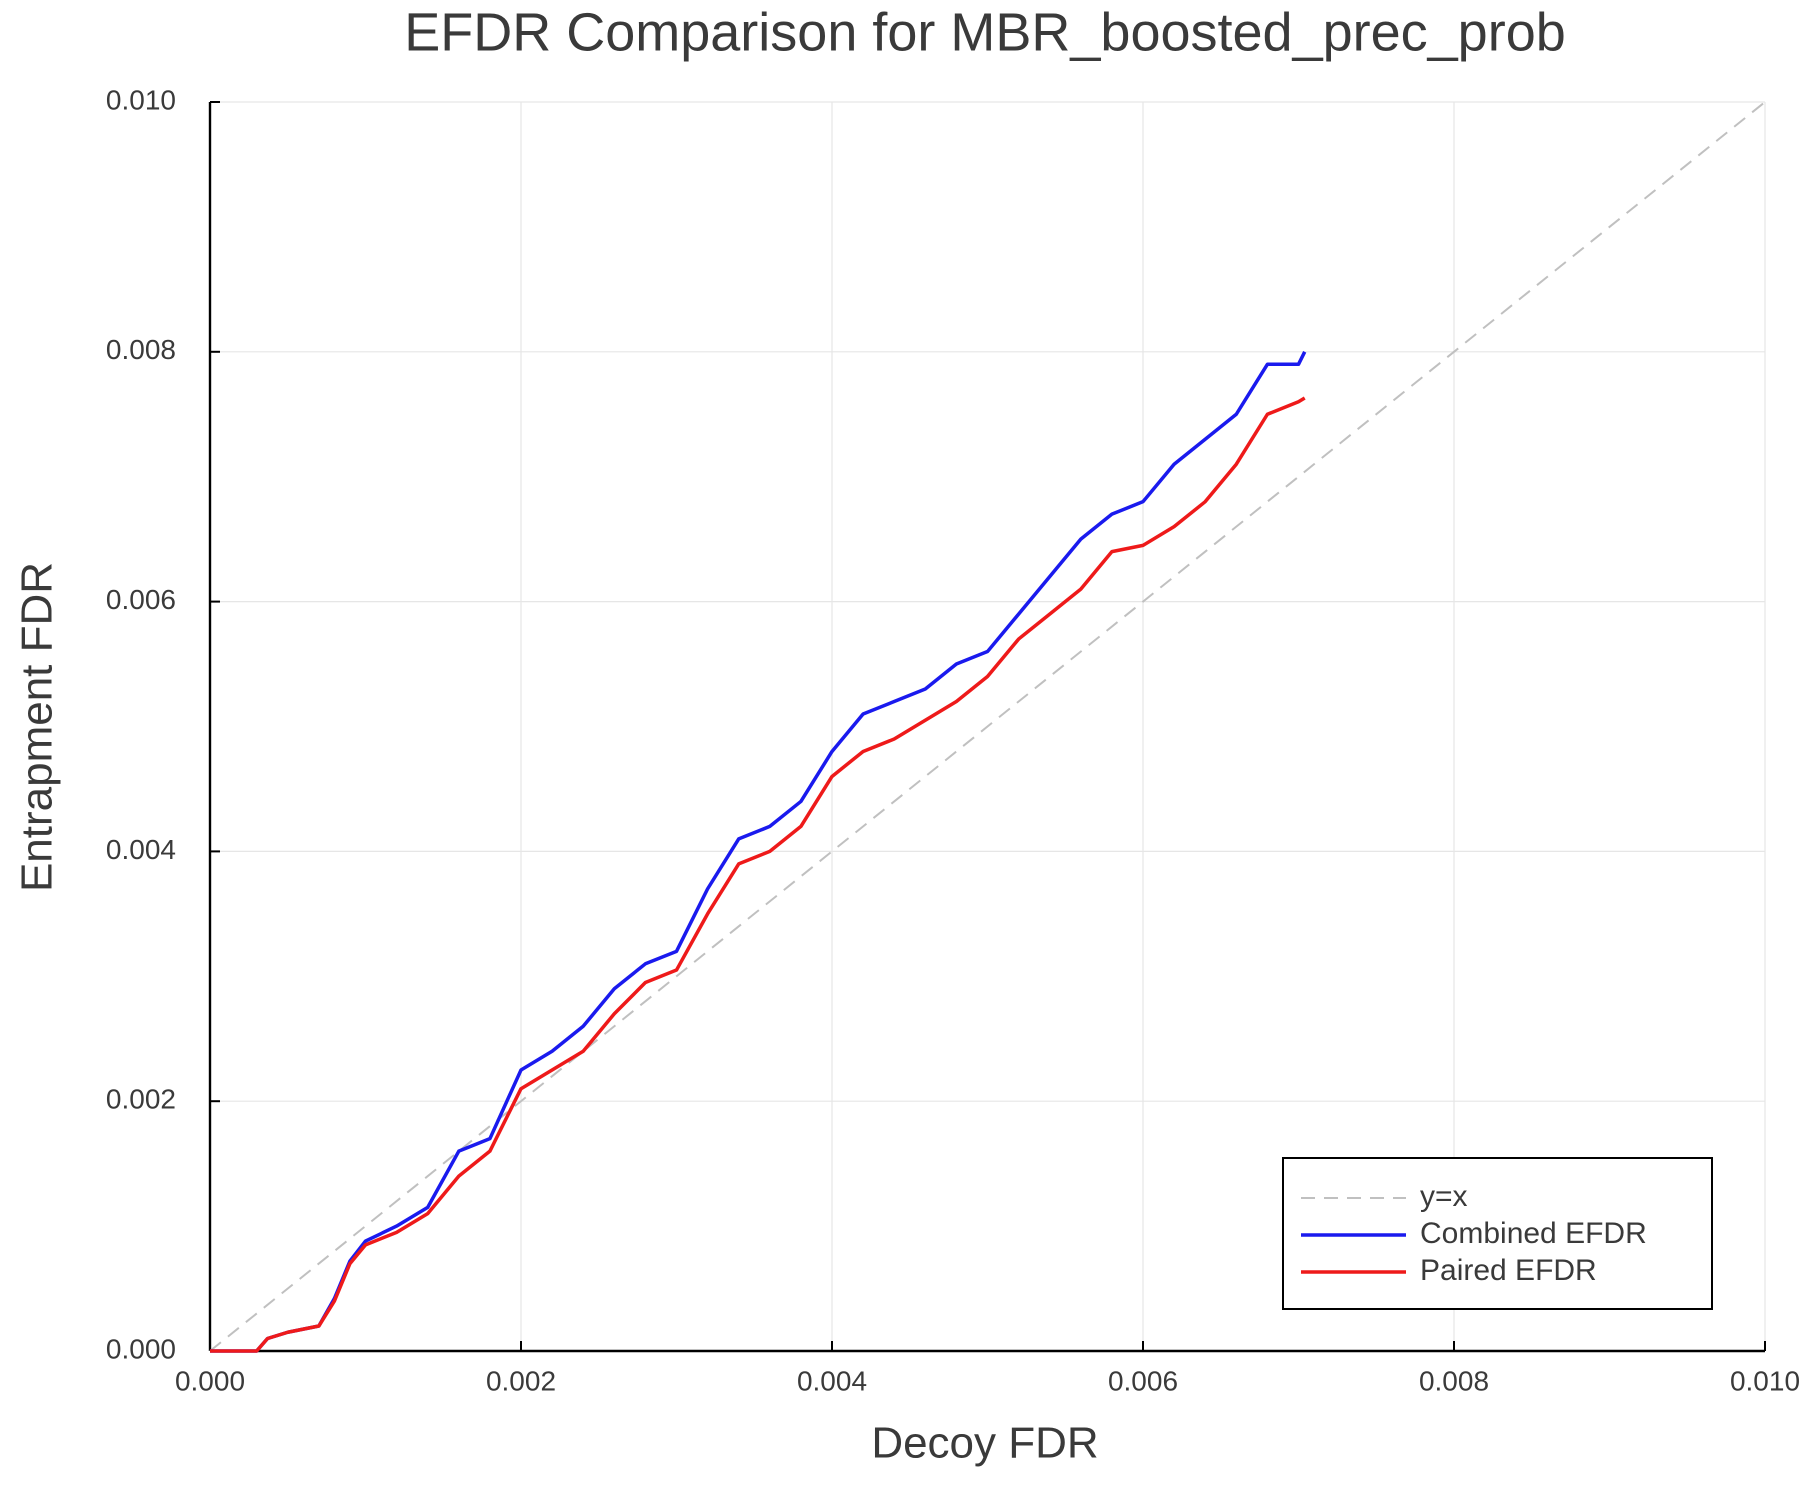 This screenshot has width=1800, height=1500. What do you see at coordinates (141, 599) in the screenshot?
I see `y-tick-label: 0.006` at bounding box center [141, 599].